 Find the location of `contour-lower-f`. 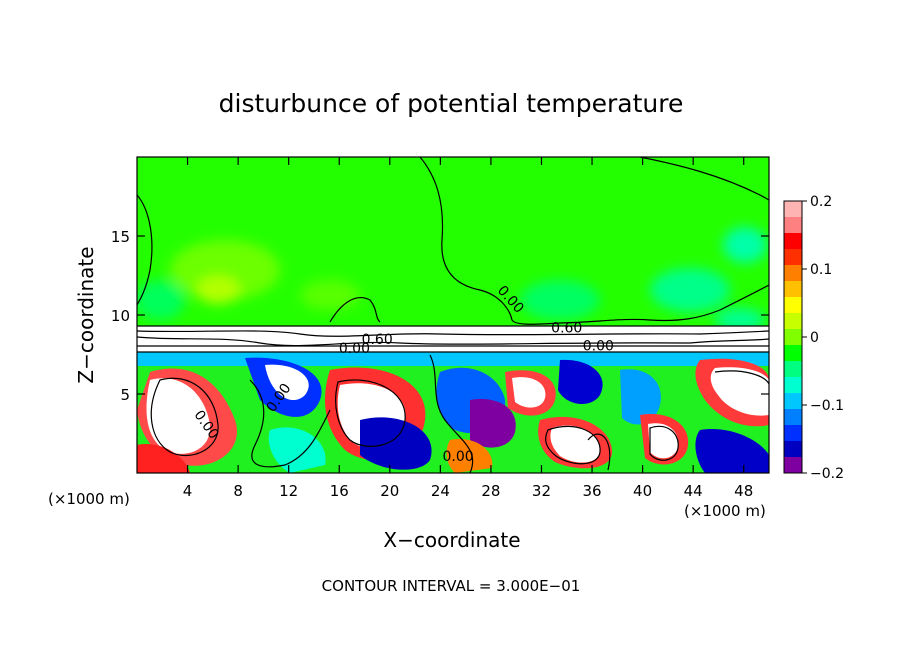

contour-lower-f is located at coordinates (599, 452).